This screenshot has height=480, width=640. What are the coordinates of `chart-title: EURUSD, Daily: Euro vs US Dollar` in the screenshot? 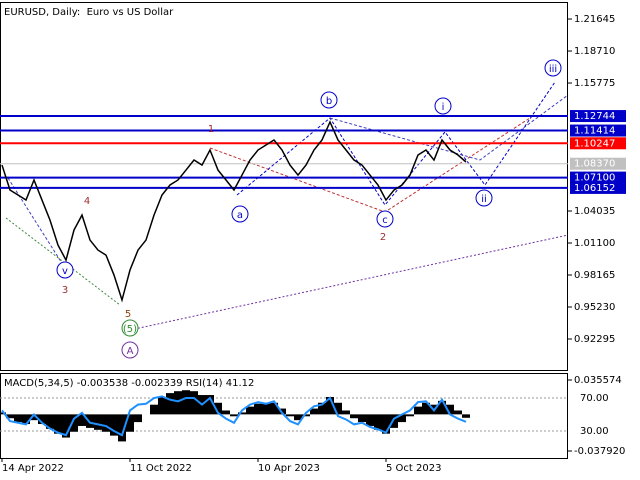 It's located at (89, 12).